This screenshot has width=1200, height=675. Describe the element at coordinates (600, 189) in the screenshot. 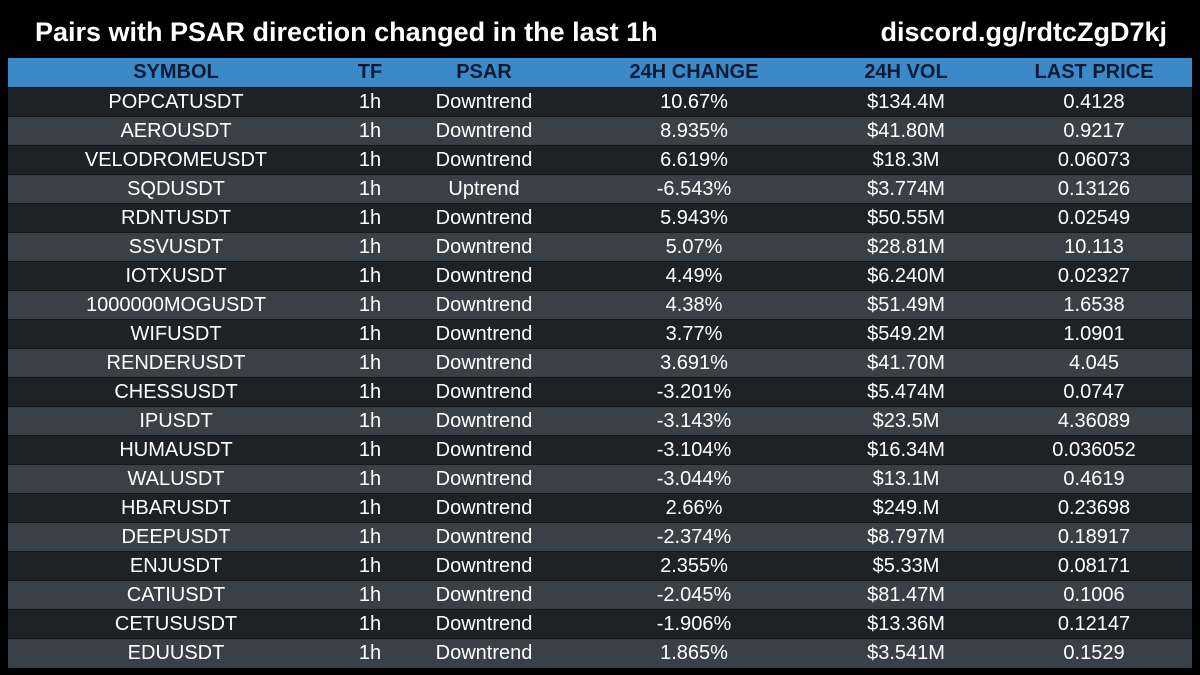

I see `table-row: SQDUSDT 1h Uptrend -6.543% $3.774M 0.13126` at that location.